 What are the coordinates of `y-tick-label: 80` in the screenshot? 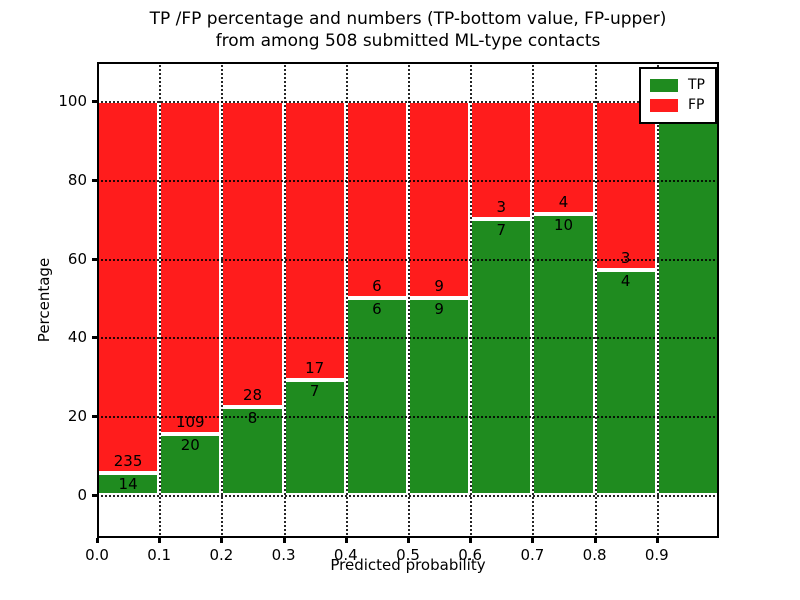 It's located at (77, 180).